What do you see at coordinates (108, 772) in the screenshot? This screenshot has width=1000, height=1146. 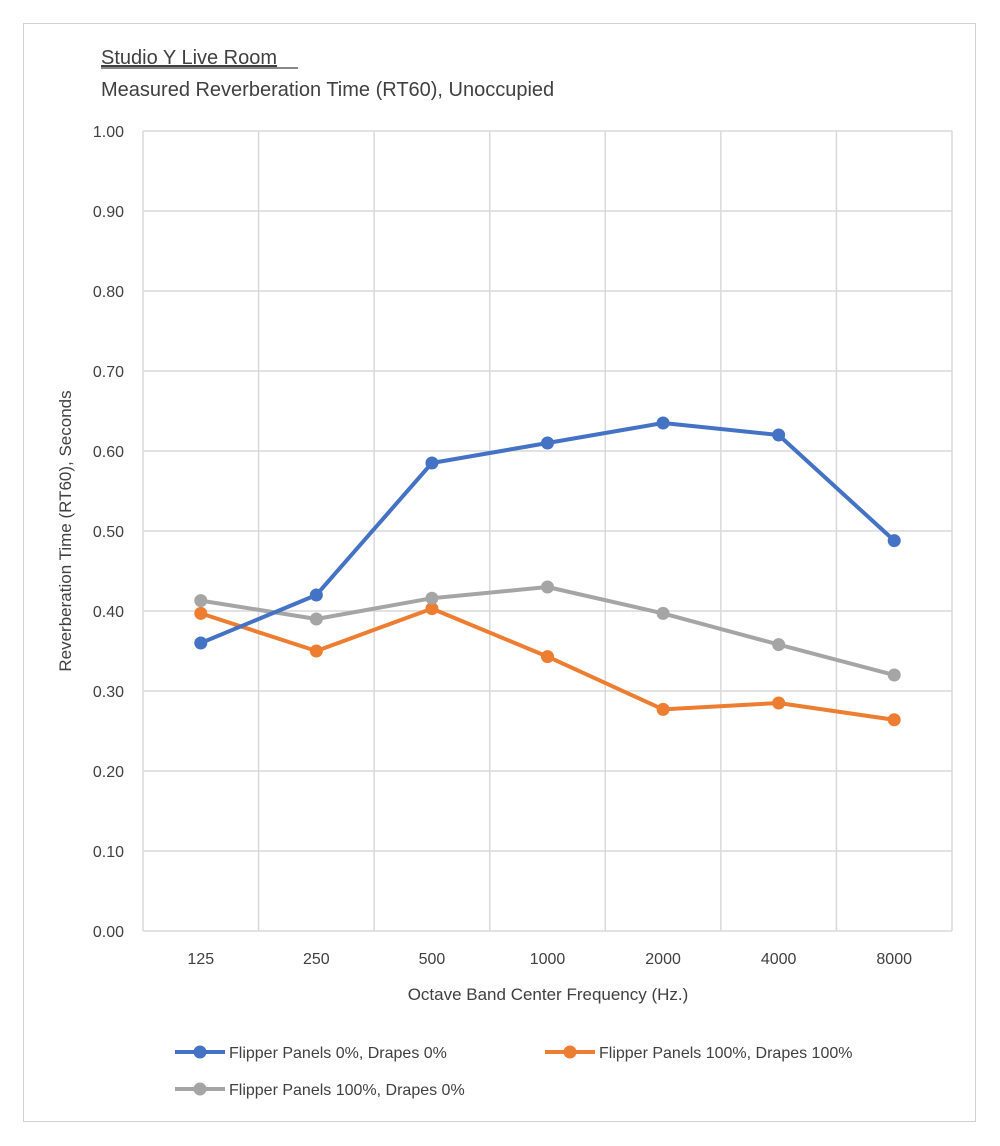 I see `y-tick-label: 0.20` at bounding box center [108, 772].